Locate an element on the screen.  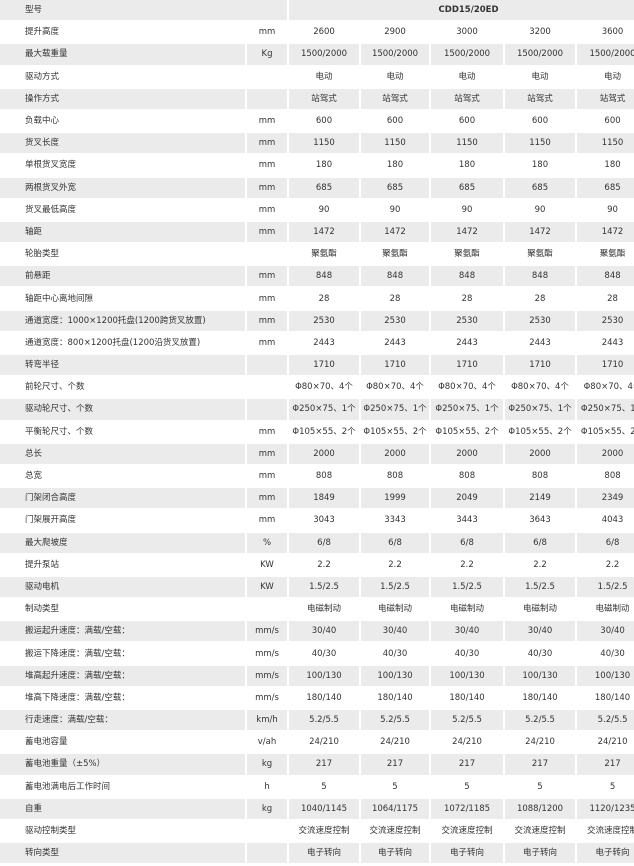
spec-value: 24/210 is located at coordinates (395, 742).